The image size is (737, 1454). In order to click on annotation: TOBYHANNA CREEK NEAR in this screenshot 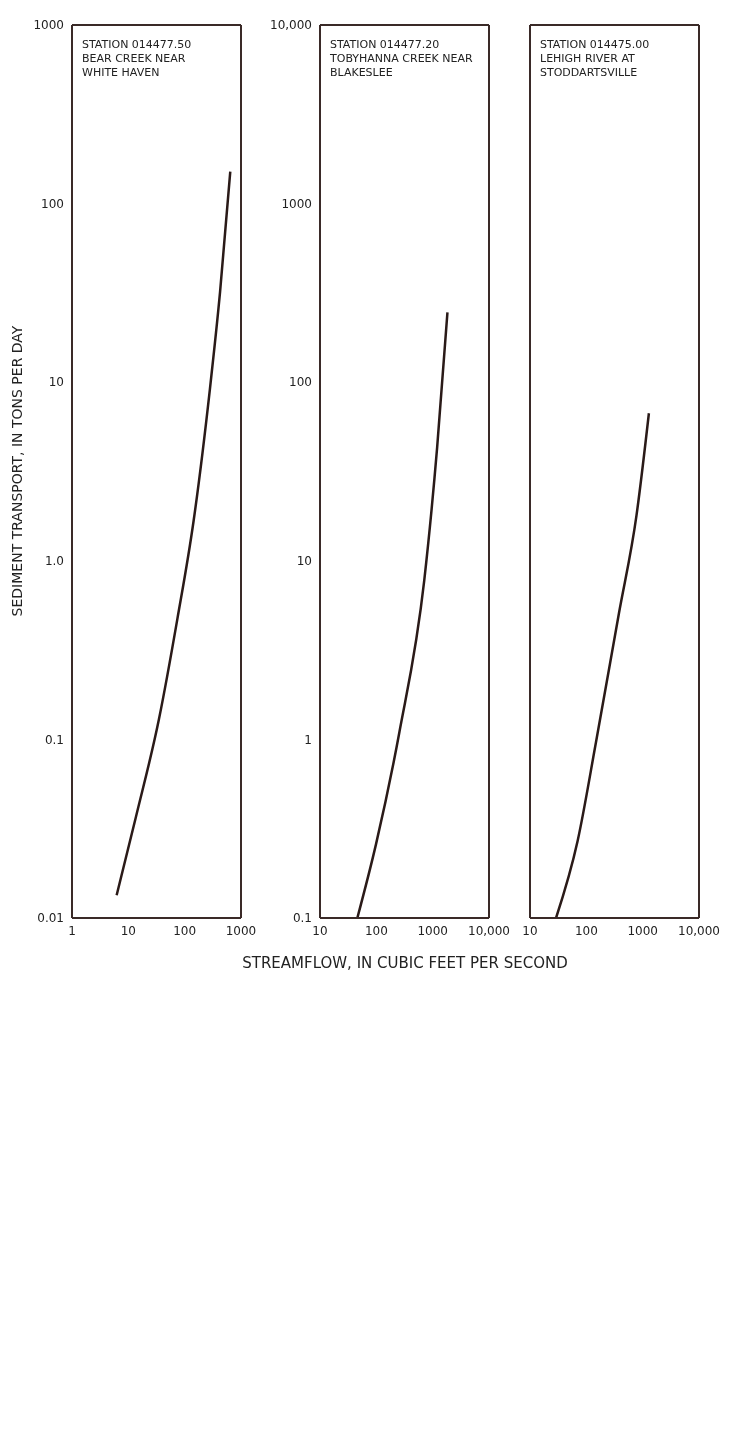, I will do `click(401, 59)`.